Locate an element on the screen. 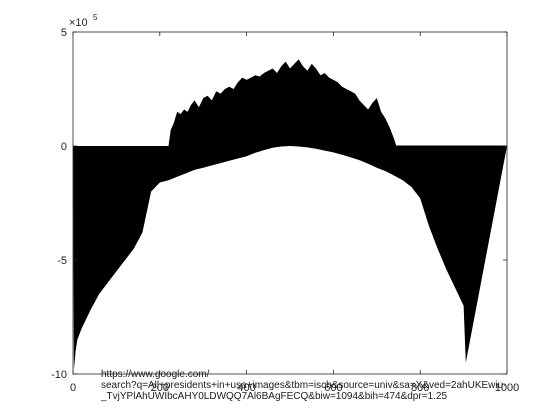 The image size is (560, 420). y-tick-label: 5 is located at coordinates (64, 33).